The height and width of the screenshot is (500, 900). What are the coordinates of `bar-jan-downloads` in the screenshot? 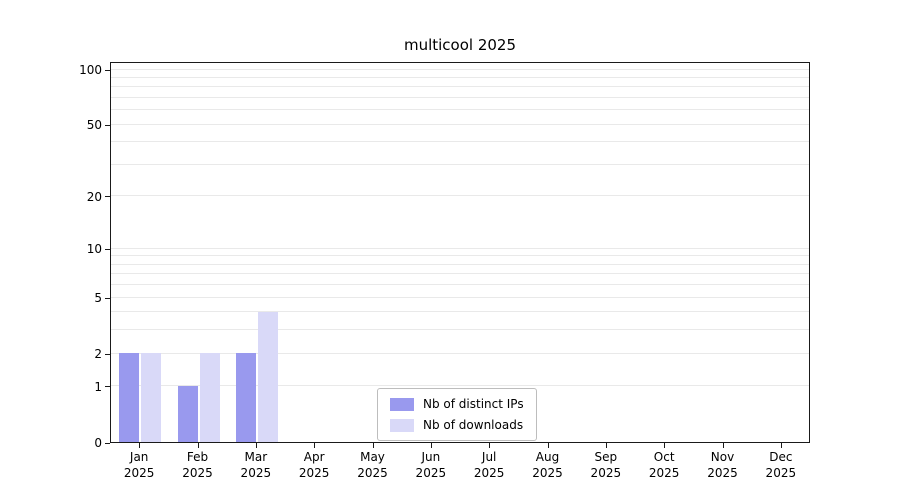 It's located at (151, 397).